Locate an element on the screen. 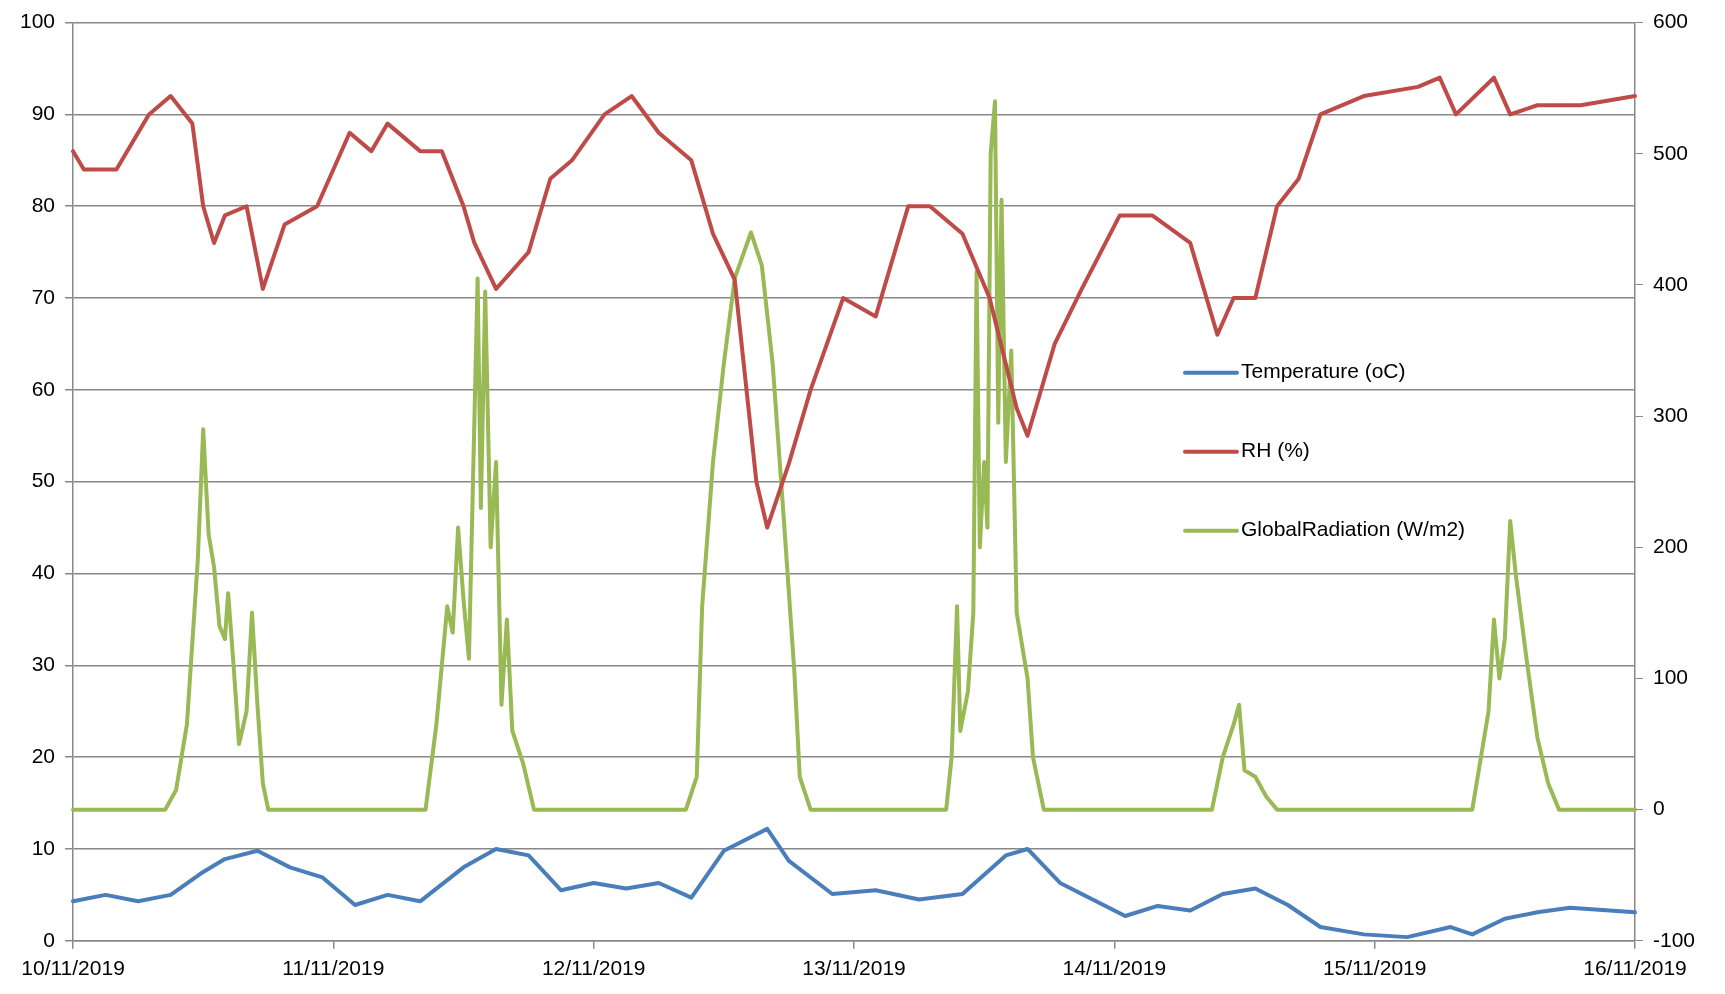 This screenshot has height=994, width=1725. legend-label: Temperature (oC) is located at coordinates (1323, 371).